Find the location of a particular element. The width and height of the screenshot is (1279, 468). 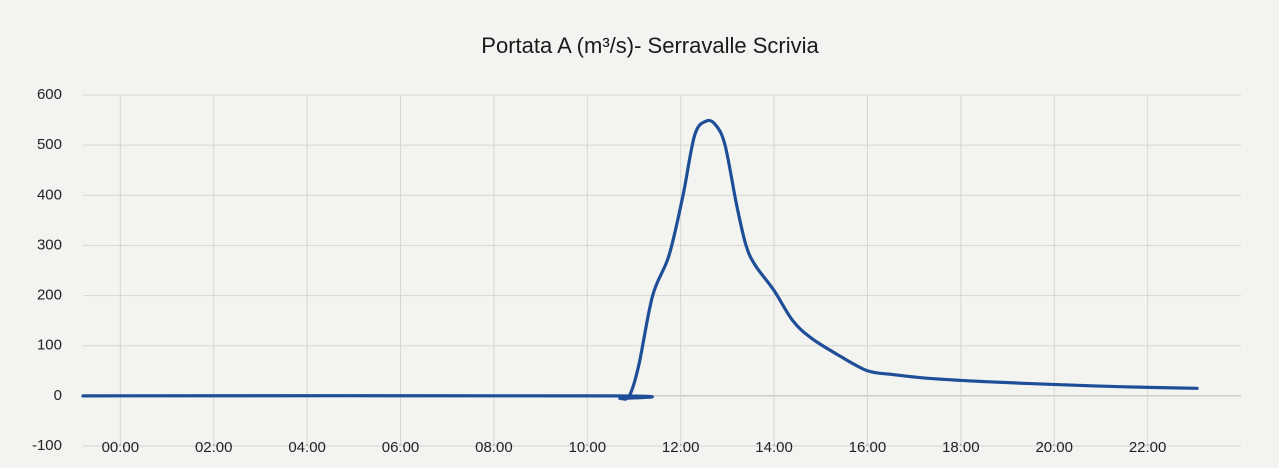

y-tick-label: 200 is located at coordinates (49, 295).